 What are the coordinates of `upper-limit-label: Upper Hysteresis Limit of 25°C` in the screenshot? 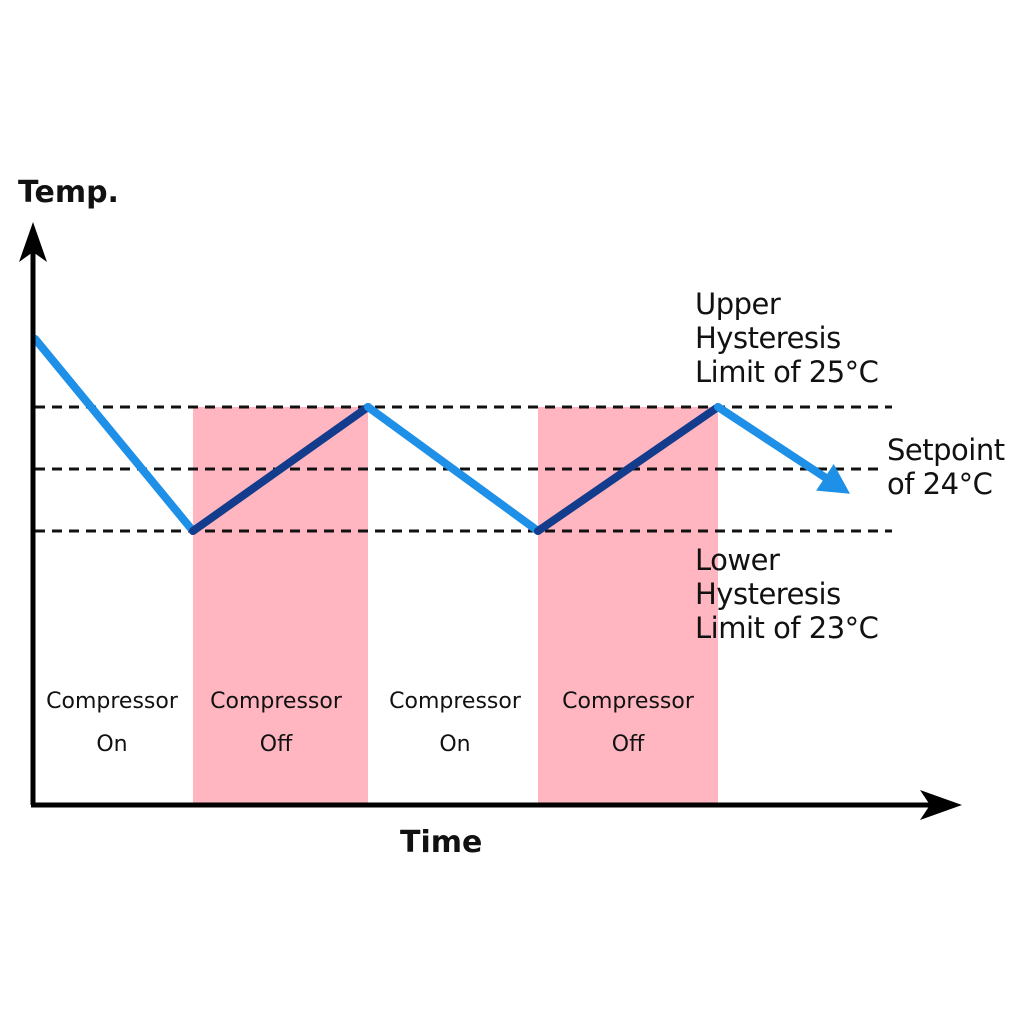 It's located at (787, 338).